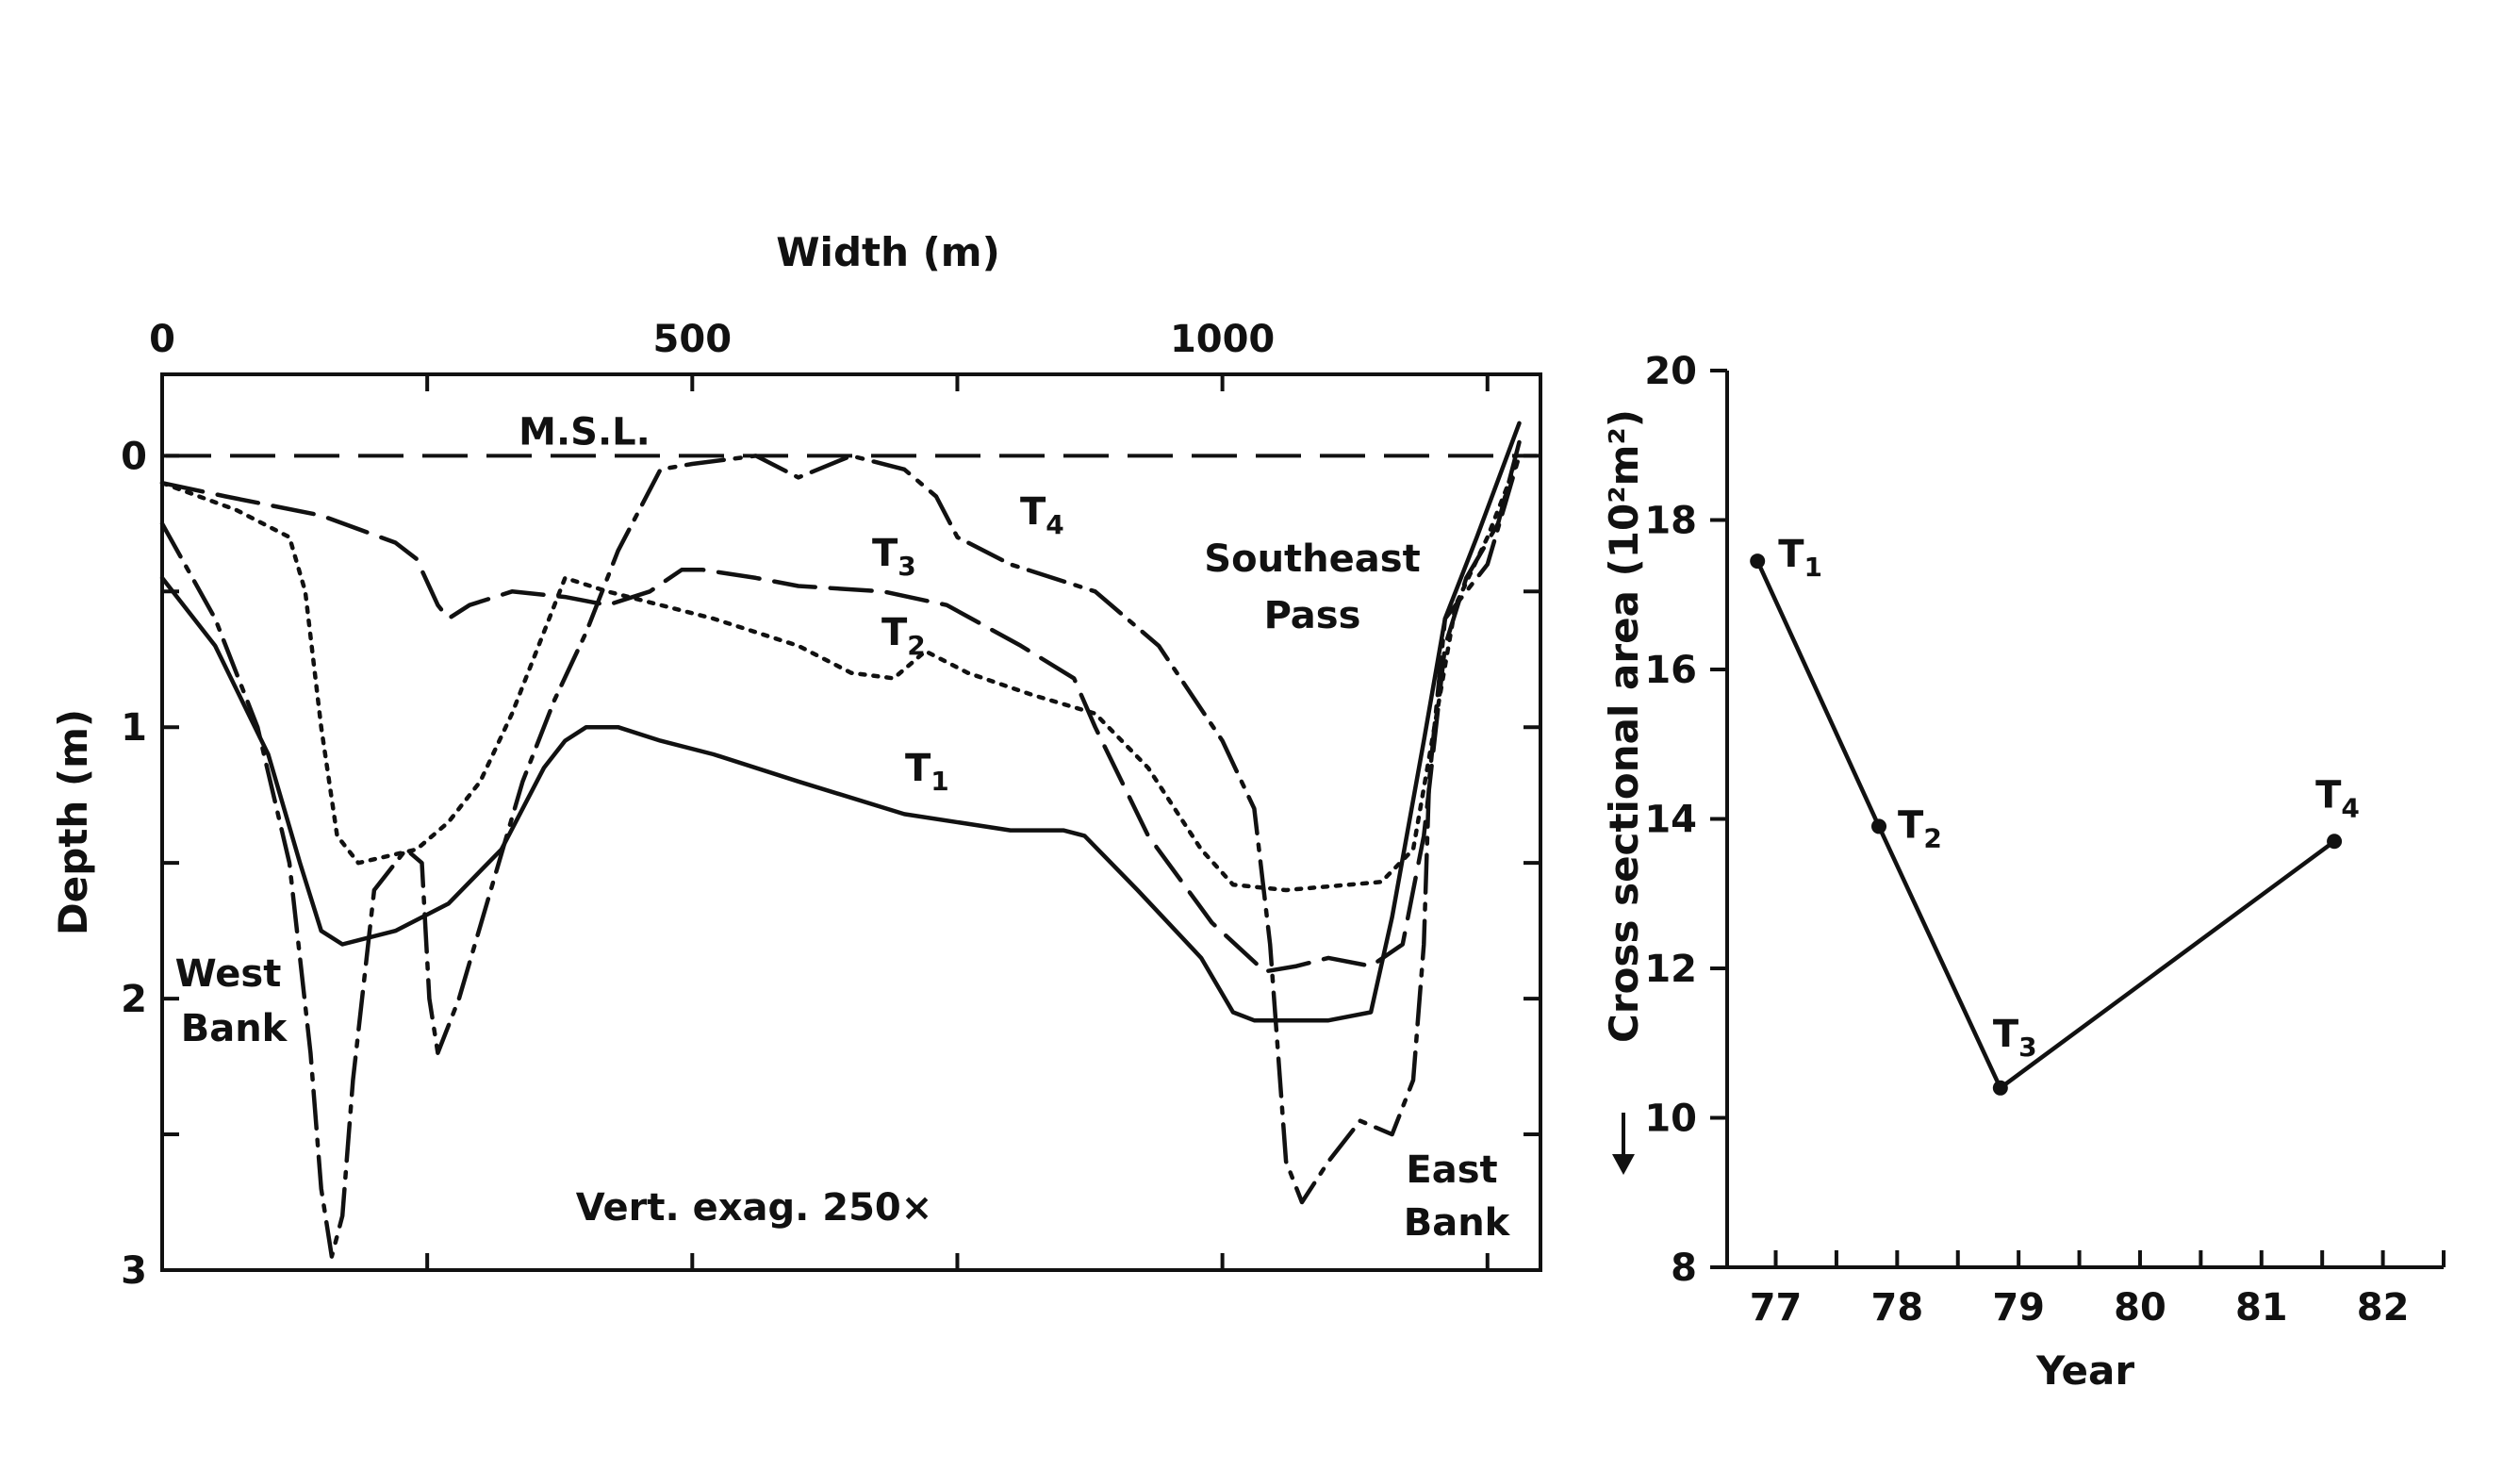 Image resolution: width=2520 pixels, height=1470 pixels. I want to click on west-bank-label-2: Bank, so click(235, 1028).